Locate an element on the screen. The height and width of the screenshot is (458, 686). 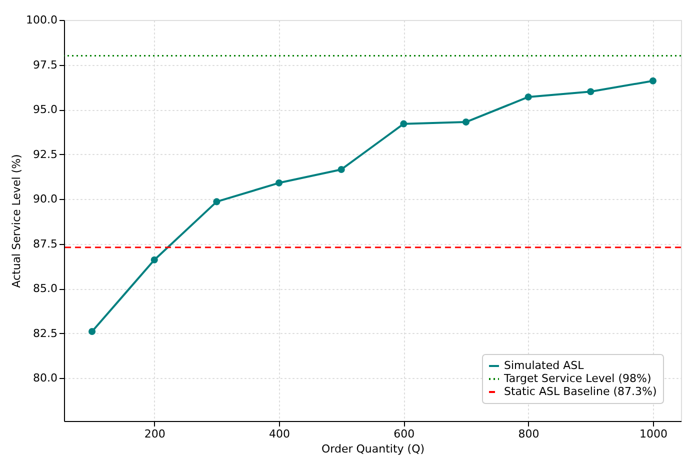
y-tick-label: 80.0 is located at coordinates (45, 378).